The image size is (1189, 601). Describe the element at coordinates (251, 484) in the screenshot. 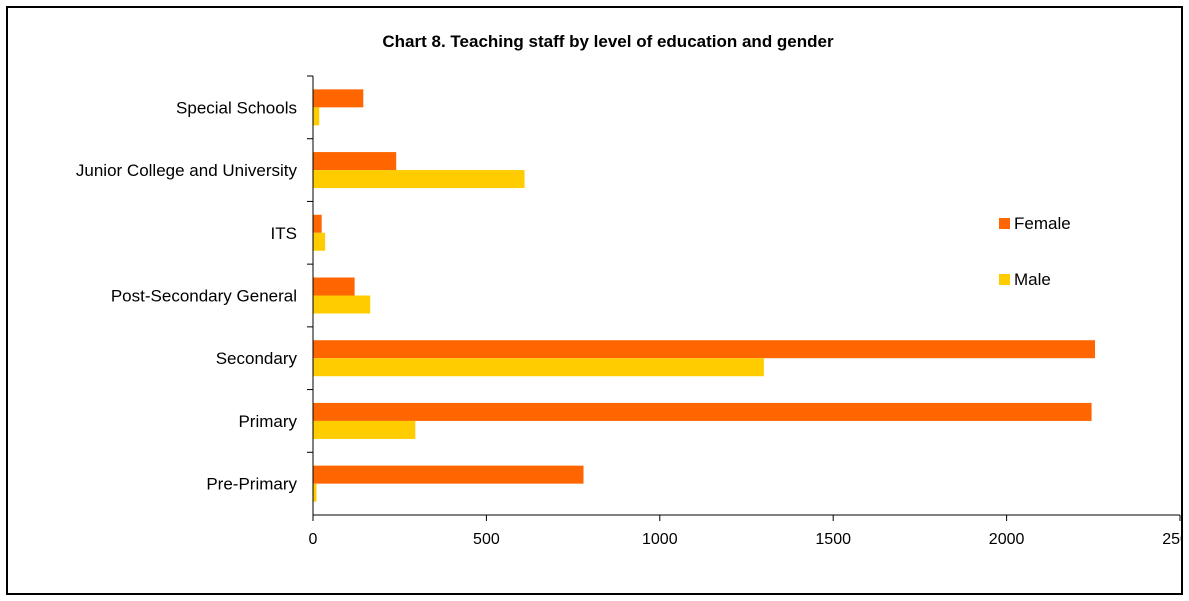

I see `category-label-6: Pre-Primary` at that location.